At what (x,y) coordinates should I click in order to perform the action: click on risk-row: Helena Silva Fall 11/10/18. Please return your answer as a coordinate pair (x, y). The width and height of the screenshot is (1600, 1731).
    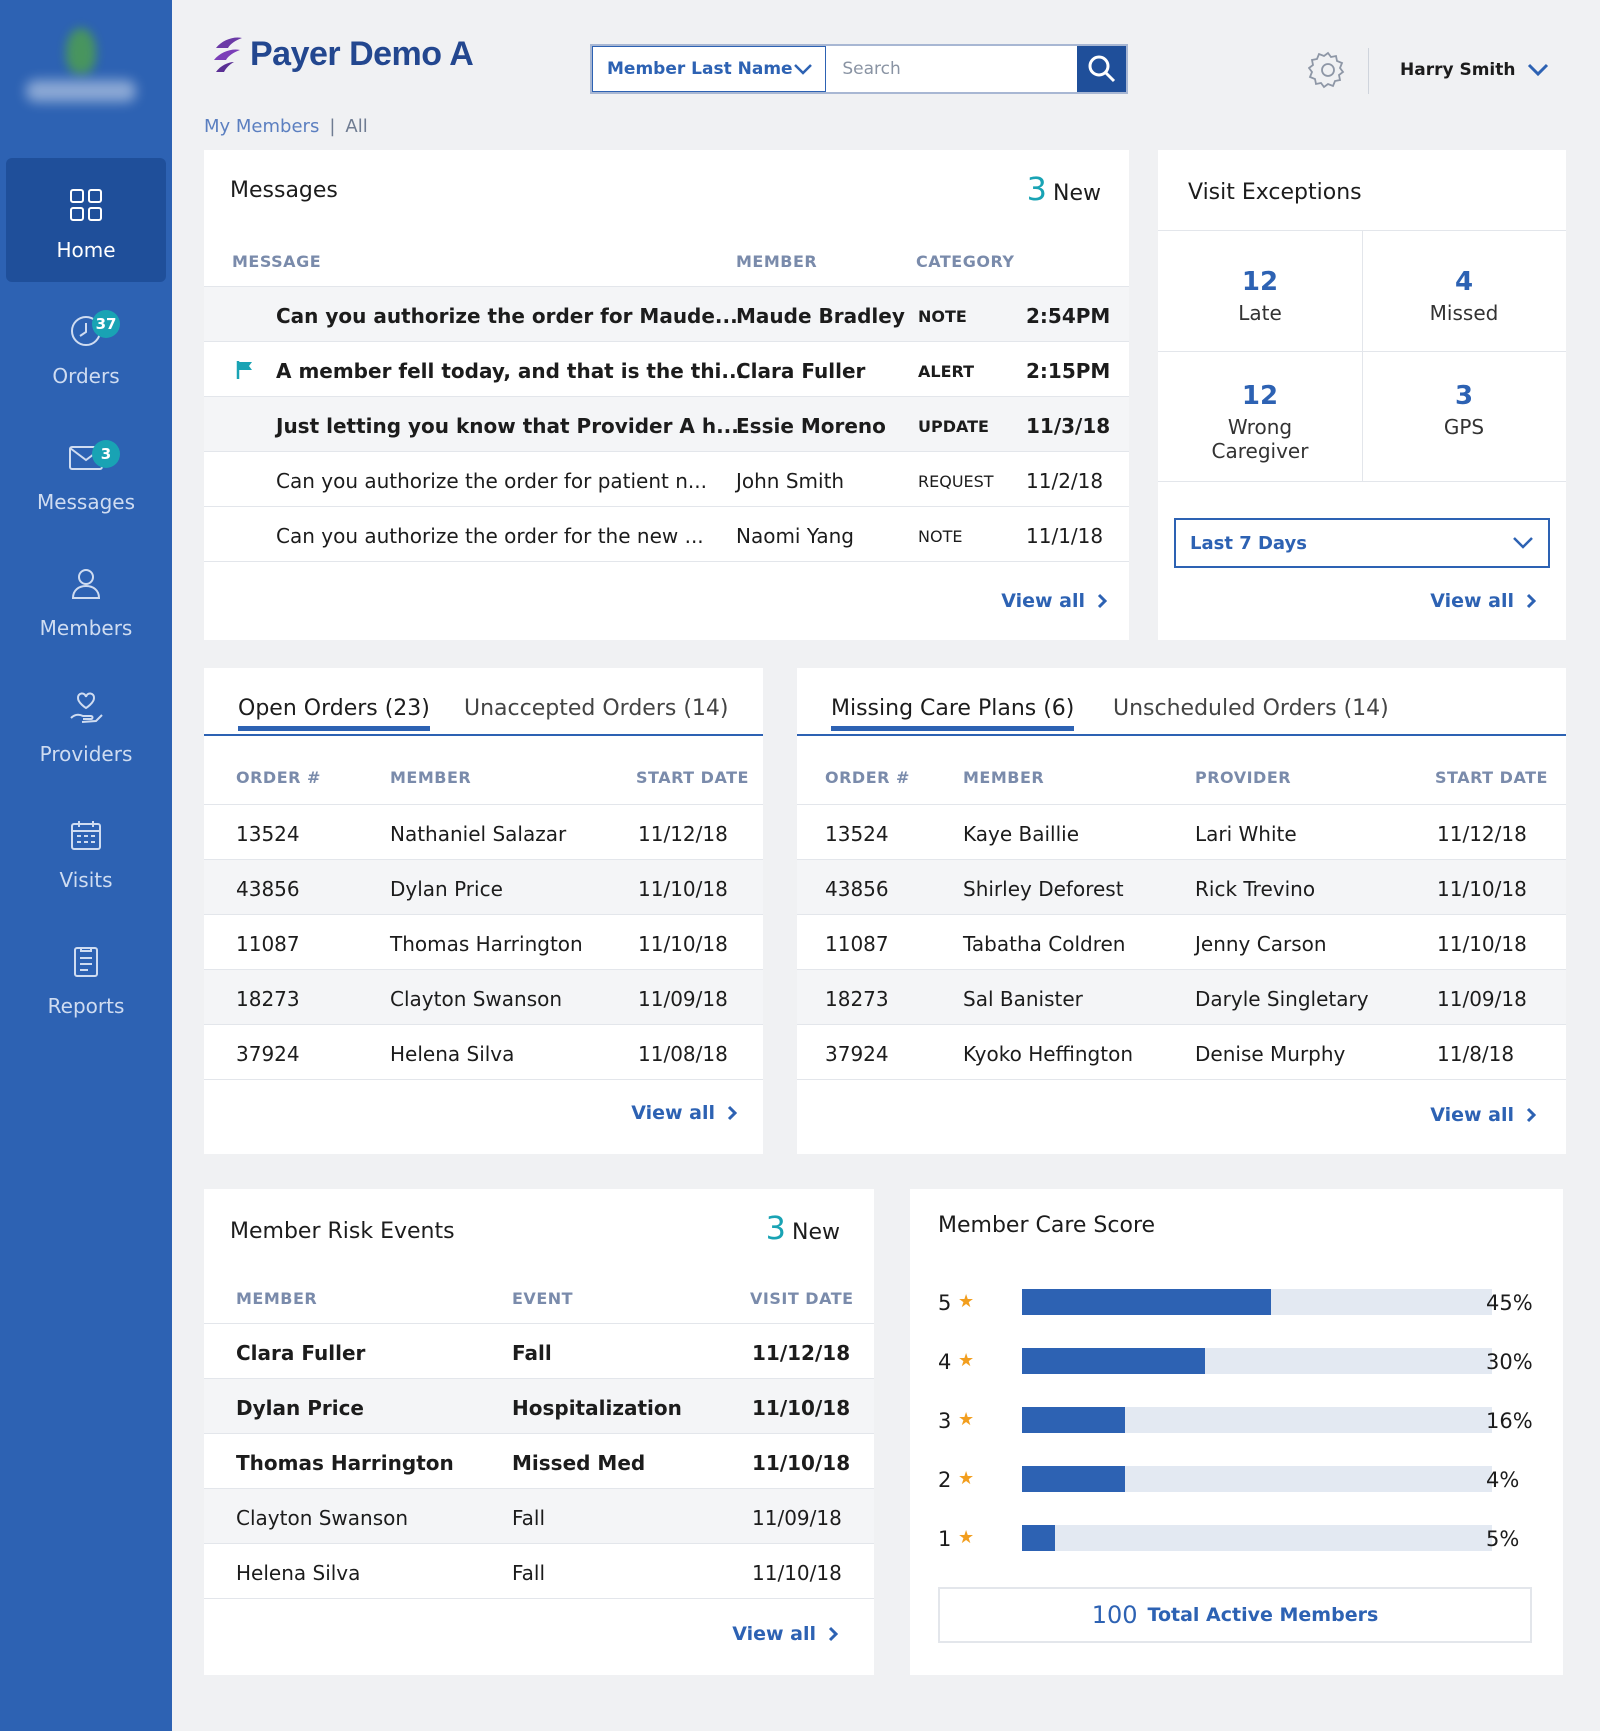
    Looking at the image, I should click on (539, 1570).